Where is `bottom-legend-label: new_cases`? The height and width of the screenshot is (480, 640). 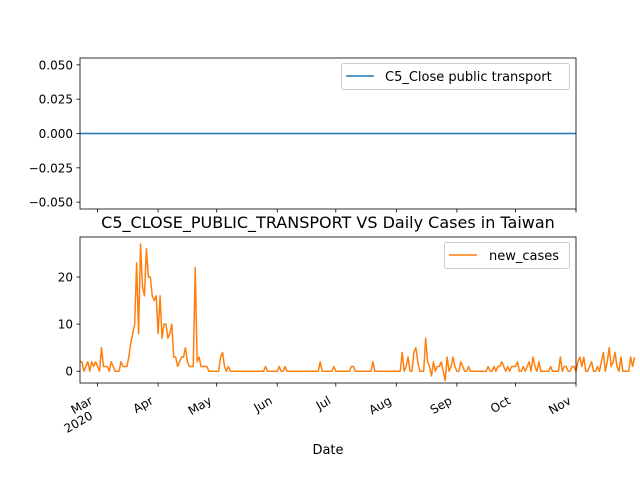 bottom-legend-label: new_cases is located at coordinates (524, 256).